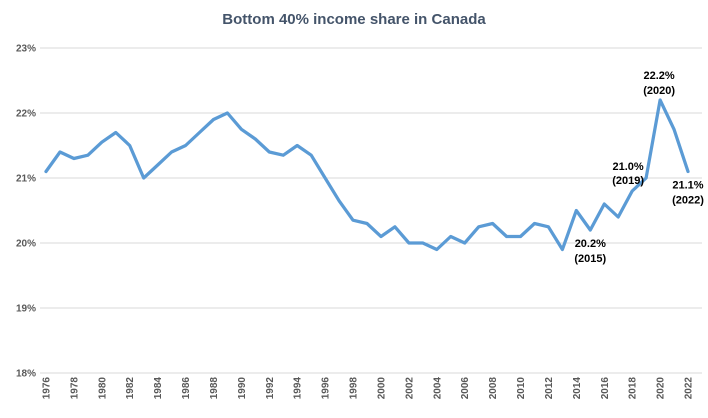  What do you see at coordinates (493, 388) in the screenshot?
I see `x-axis-tick-label: 2008` at bounding box center [493, 388].